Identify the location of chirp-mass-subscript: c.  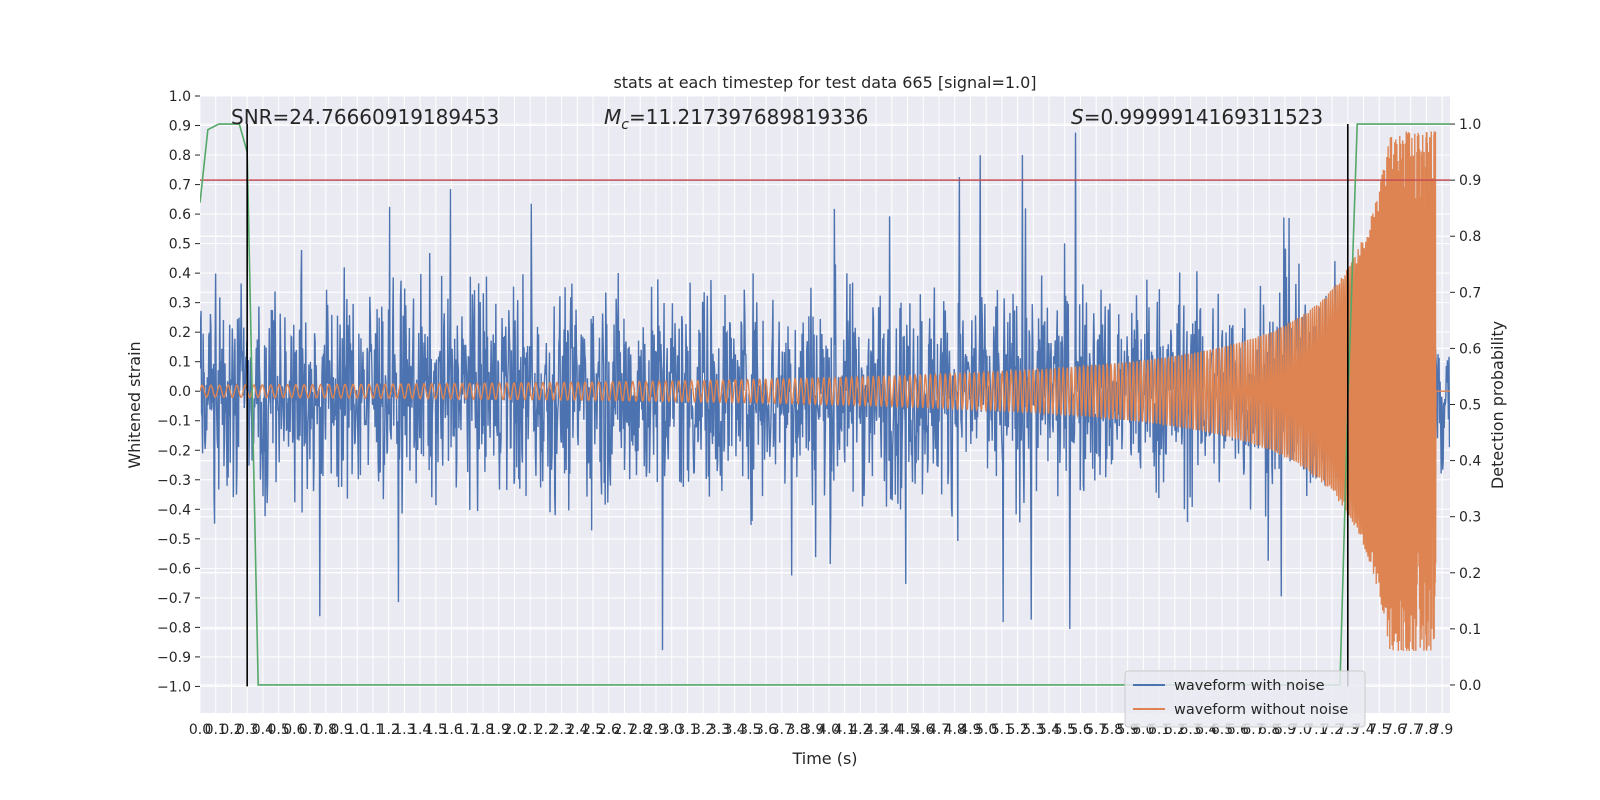
(625, 125).